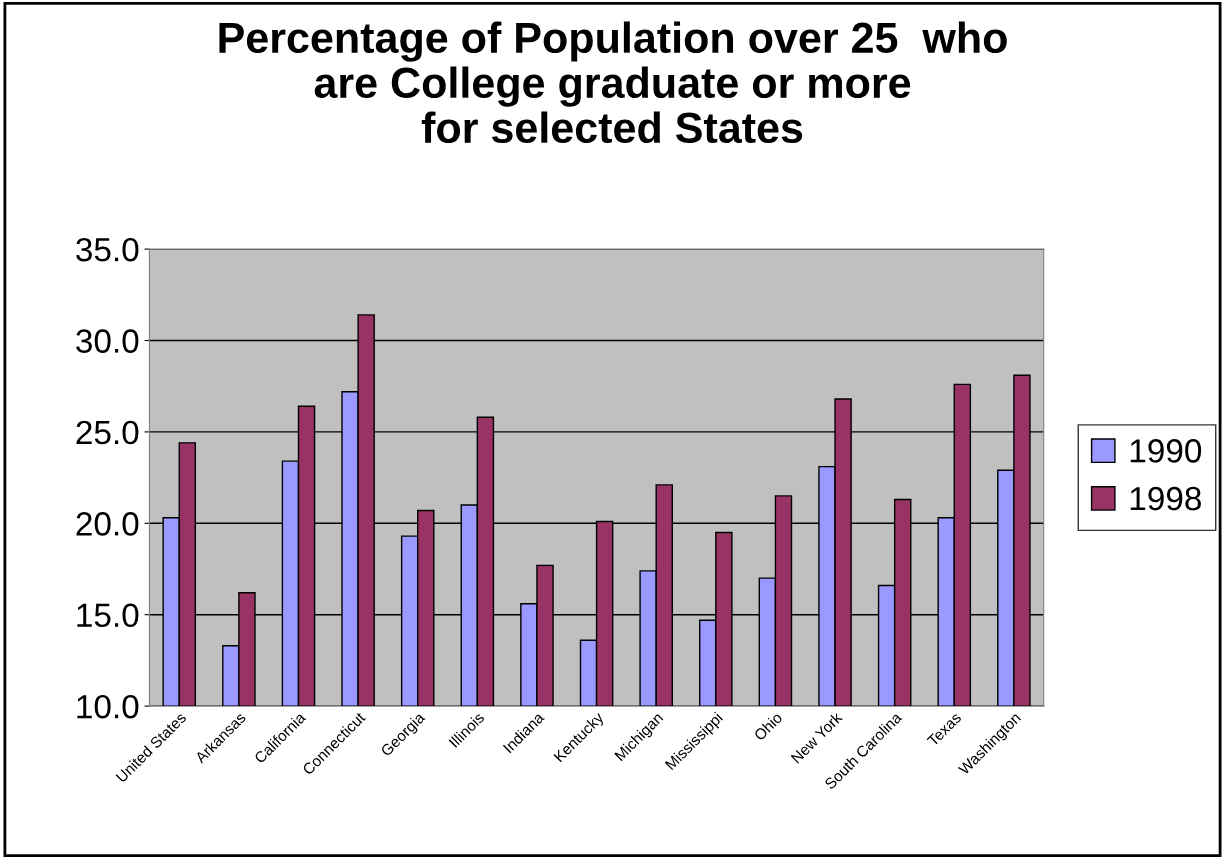  What do you see at coordinates (107, 432) in the screenshot?
I see `y-tick-label: 25.0` at bounding box center [107, 432].